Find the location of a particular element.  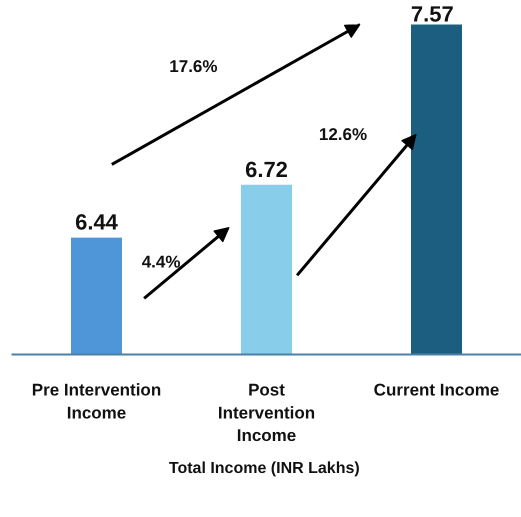

data-label: 6.72 is located at coordinates (266, 169).